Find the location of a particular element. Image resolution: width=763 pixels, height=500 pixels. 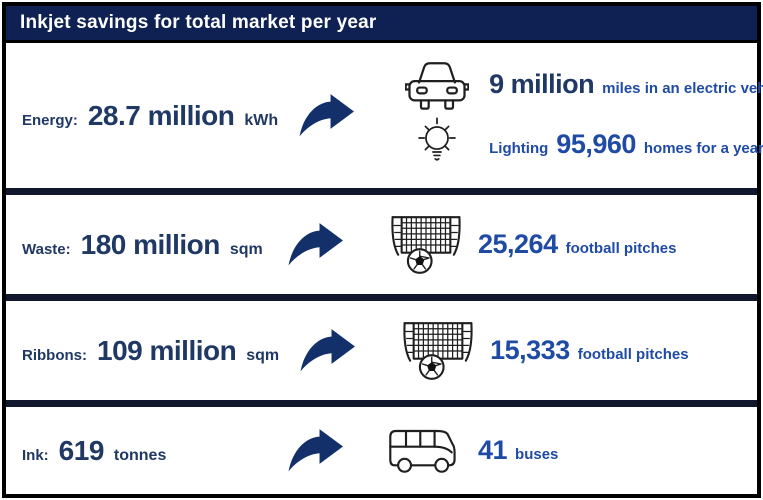

metric-unit: tonnes is located at coordinates (140, 455).